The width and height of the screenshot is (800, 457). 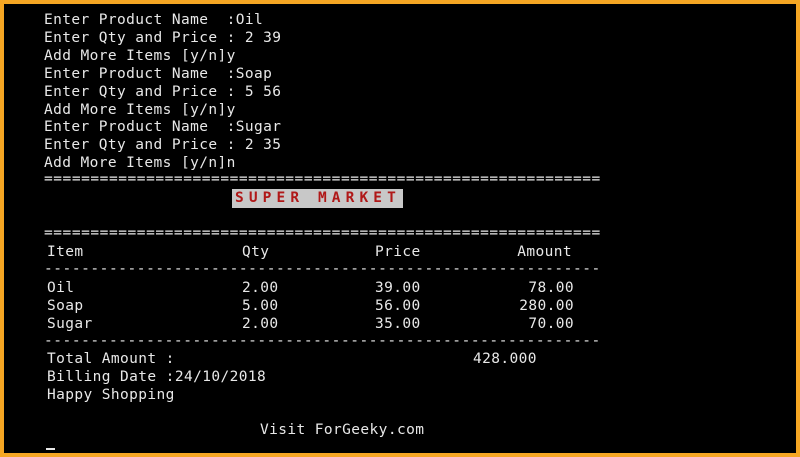 I want to click on row-amount: 70.00, so click(x=551, y=324).